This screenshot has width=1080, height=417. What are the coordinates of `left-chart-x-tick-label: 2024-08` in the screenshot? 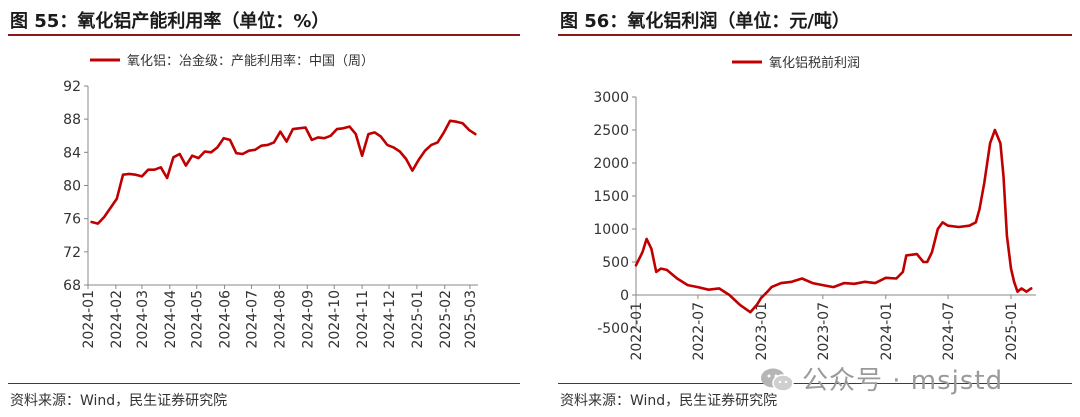 It's located at (280, 319).